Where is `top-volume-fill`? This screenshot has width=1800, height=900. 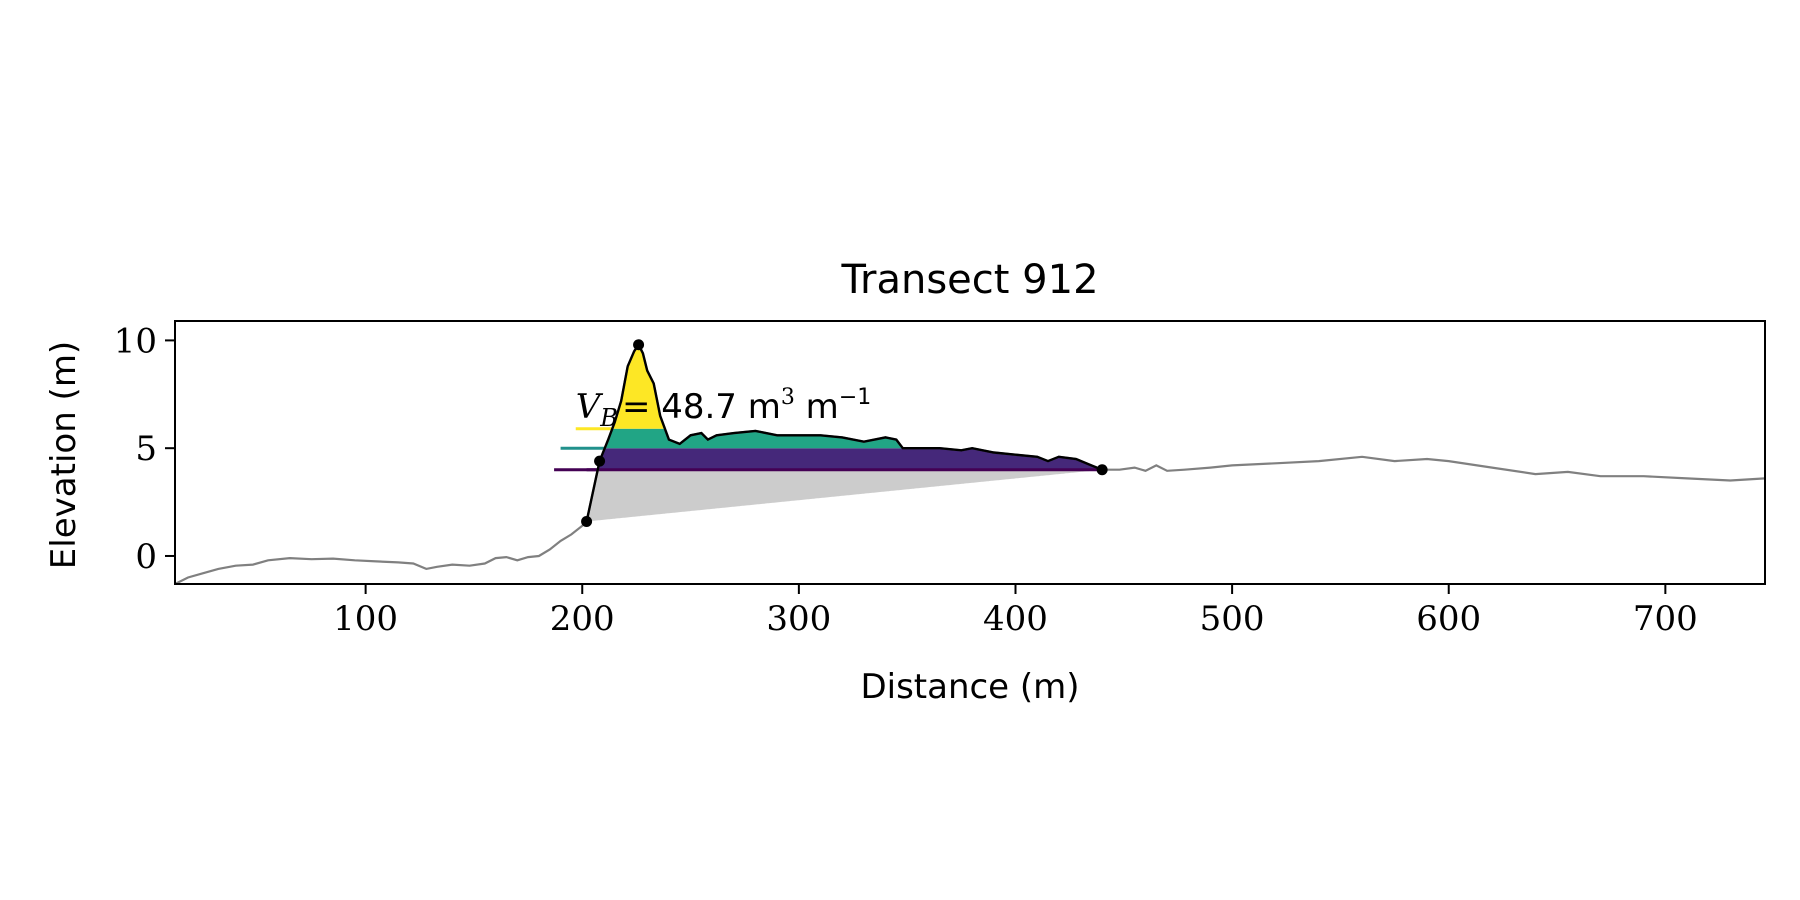 top-volume-fill is located at coordinates (844, 386).